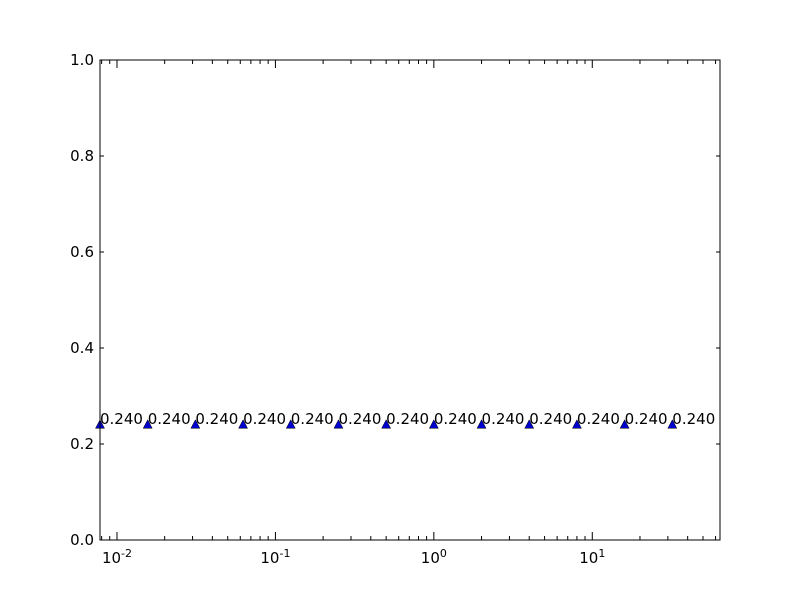  What do you see at coordinates (82, 156) in the screenshot?
I see `y-tick-label: 0.8` at bounding box center [82, 156].